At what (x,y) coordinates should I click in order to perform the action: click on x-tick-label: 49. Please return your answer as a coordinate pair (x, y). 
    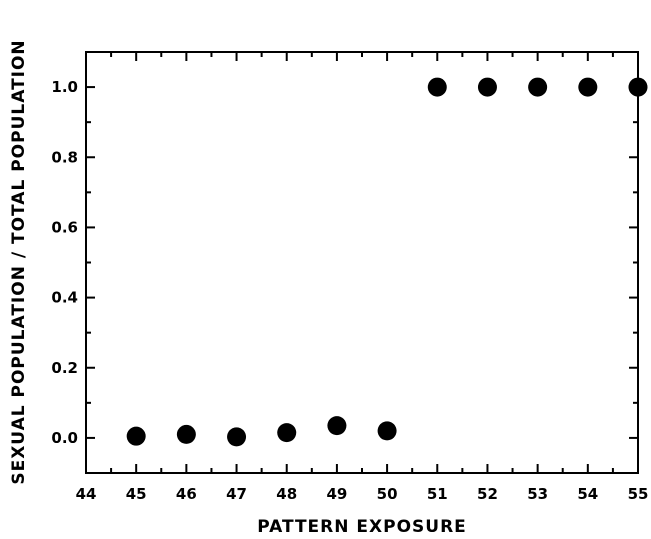
    Looking at the image, I should click on (336, 494).